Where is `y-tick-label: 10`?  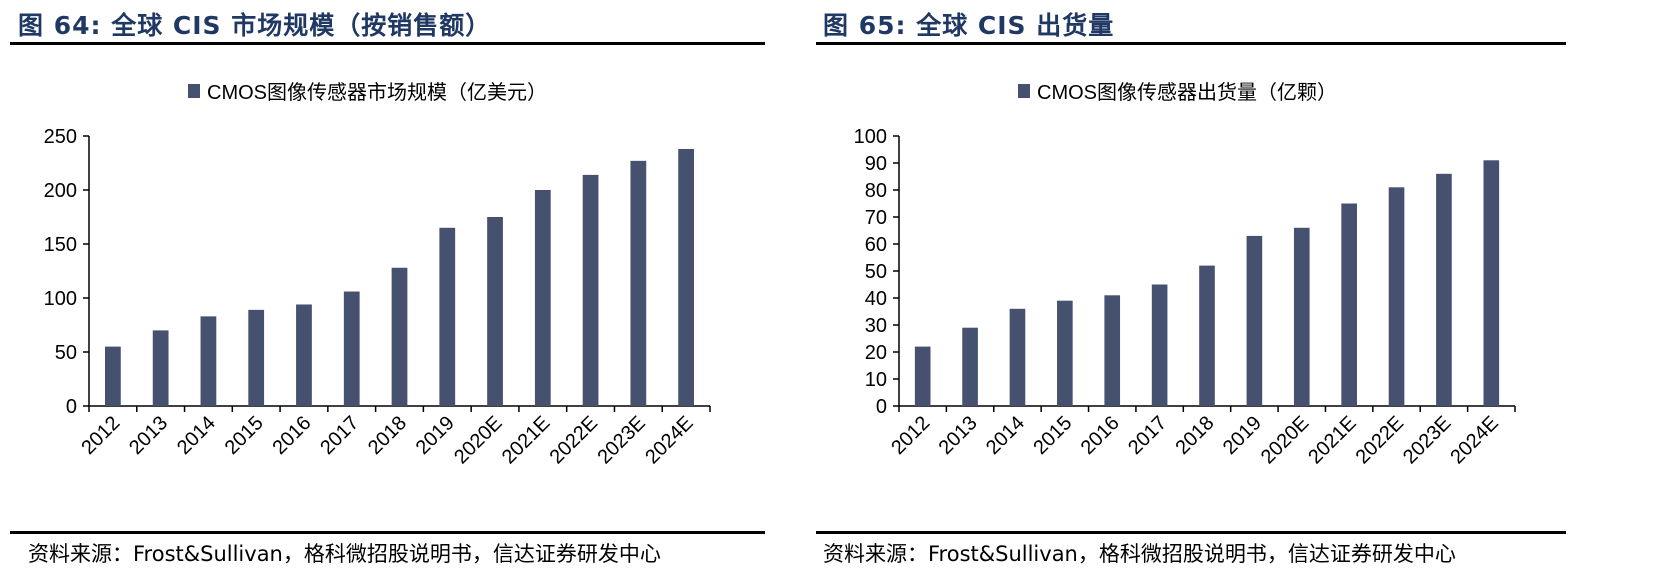 y-tick-label: 10 is located at coordinates (876, 380).